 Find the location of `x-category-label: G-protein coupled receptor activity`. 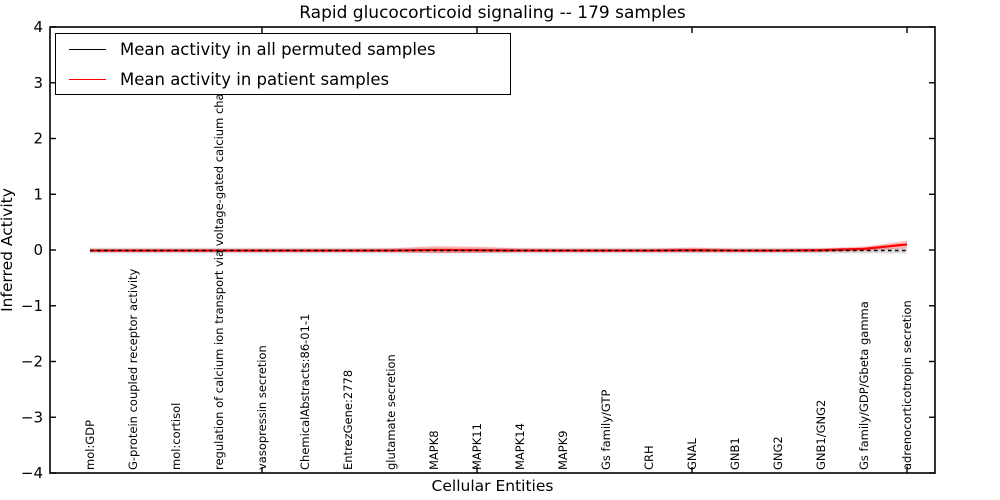

x-category-label: G-protein coupled receptor activity is located at coordinates (133, 369).